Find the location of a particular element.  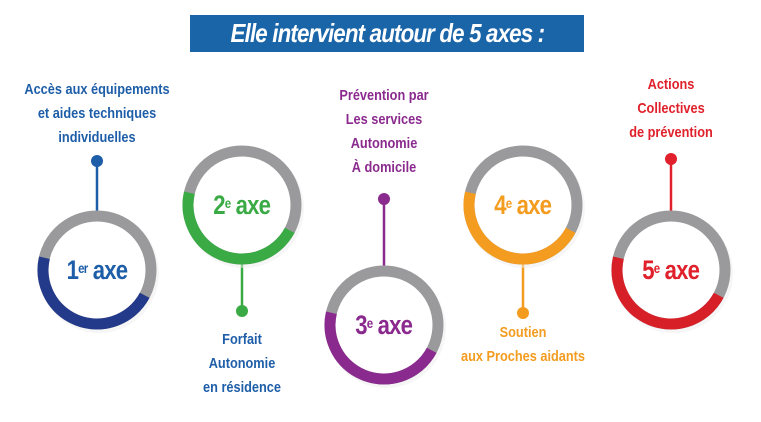

axe-5-description: Actions Collectives de prévention is located at coordinates (661, 109).